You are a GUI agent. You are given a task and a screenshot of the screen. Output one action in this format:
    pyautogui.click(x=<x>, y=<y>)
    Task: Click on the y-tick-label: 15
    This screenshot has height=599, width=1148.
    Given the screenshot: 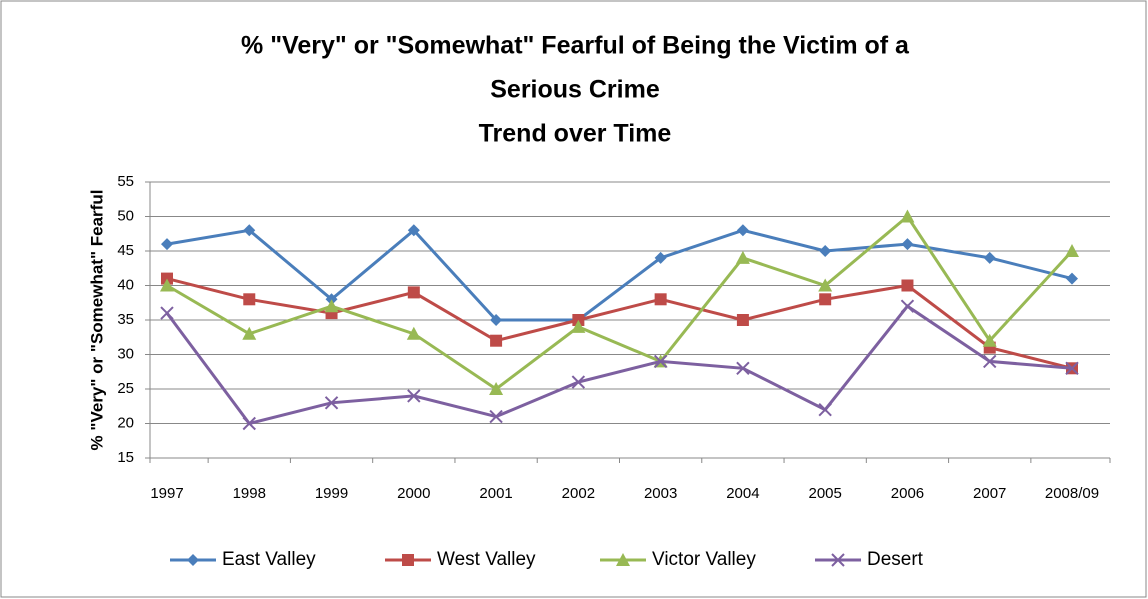 What is the action you would take?
    pyautogui.click(x=125, y=457)
    